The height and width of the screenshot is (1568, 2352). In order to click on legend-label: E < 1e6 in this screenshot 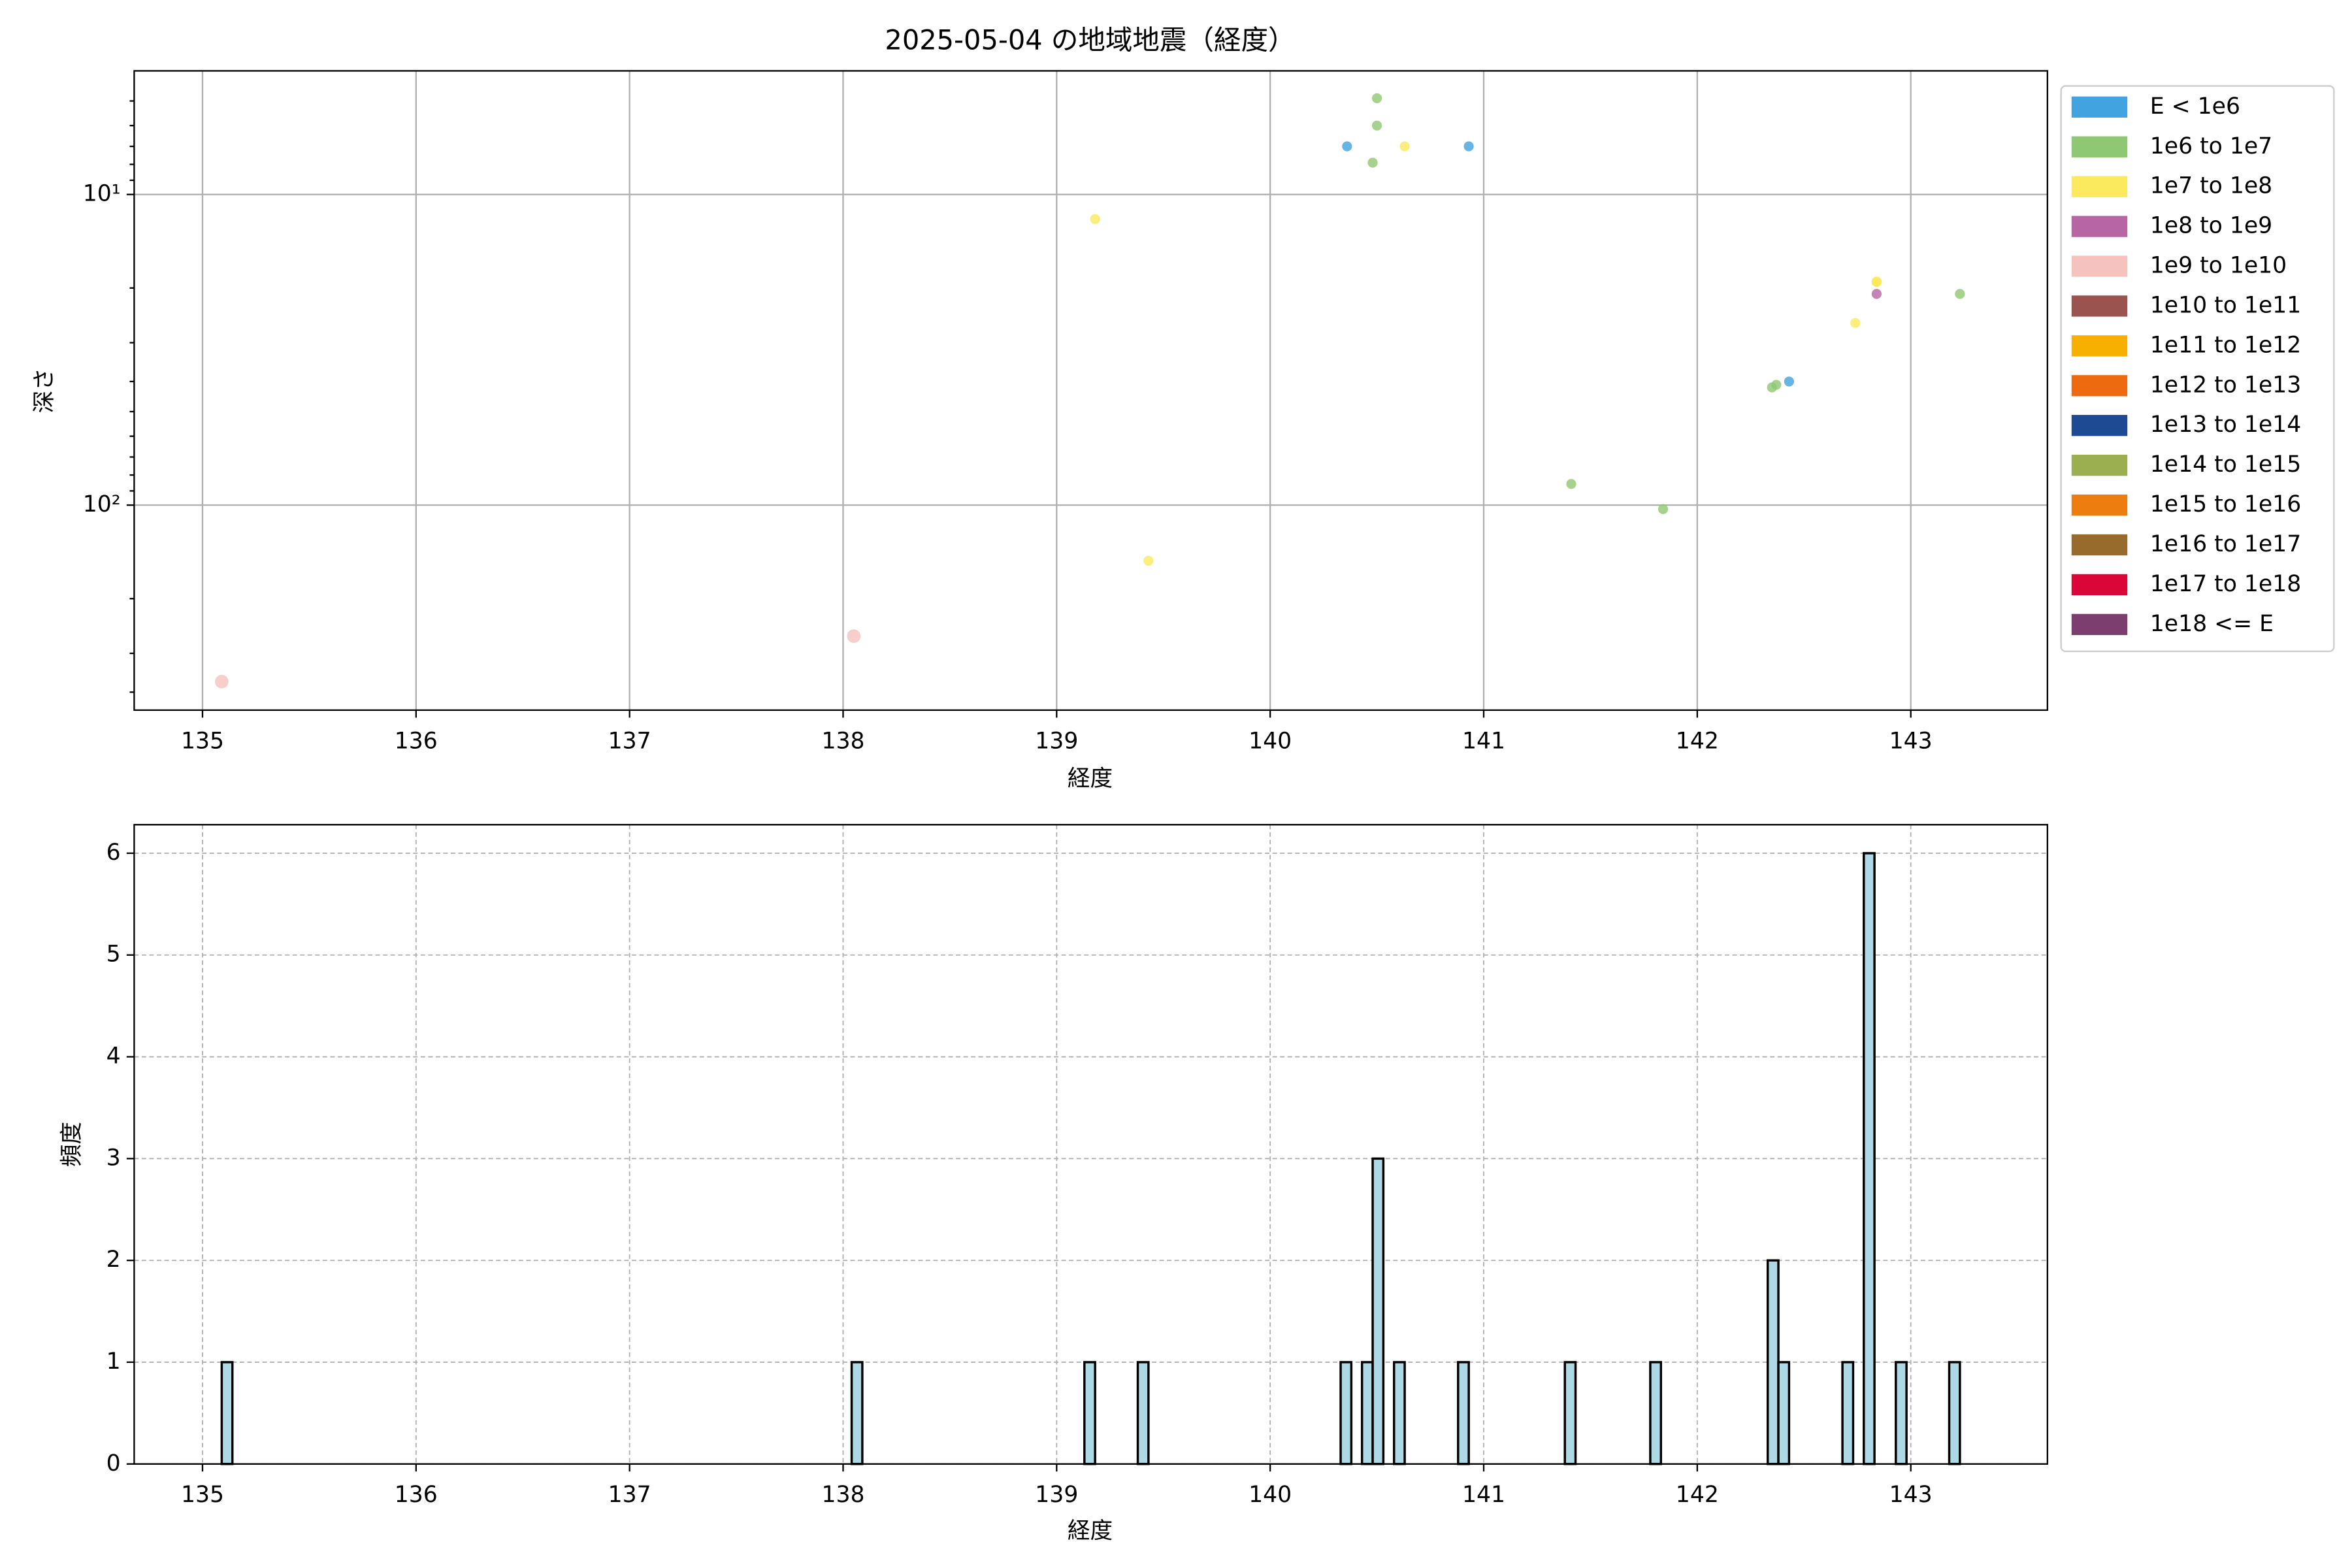, I will do `click(2195, 106)`.